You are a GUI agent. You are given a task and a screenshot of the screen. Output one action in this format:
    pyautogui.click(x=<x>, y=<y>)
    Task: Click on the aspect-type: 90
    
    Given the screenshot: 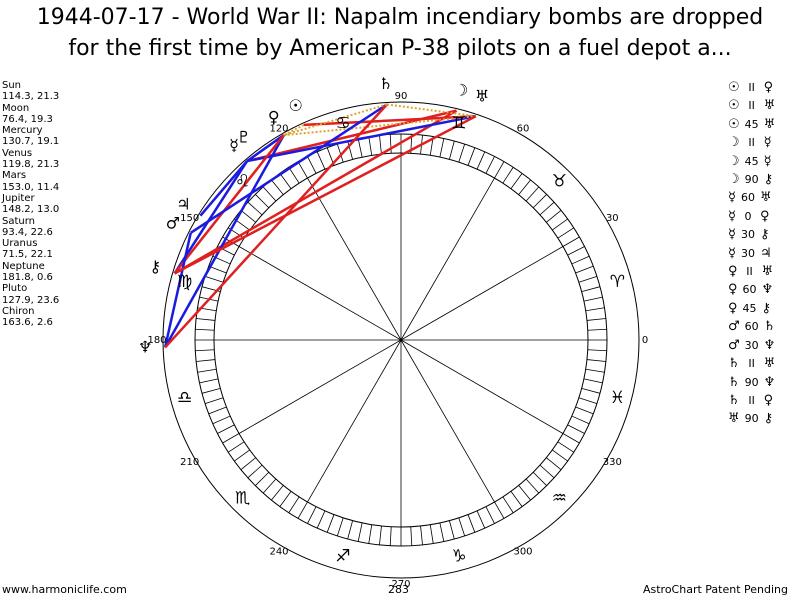 What is the action you would take?
    pyautogui.click(x=751, y=419)
    